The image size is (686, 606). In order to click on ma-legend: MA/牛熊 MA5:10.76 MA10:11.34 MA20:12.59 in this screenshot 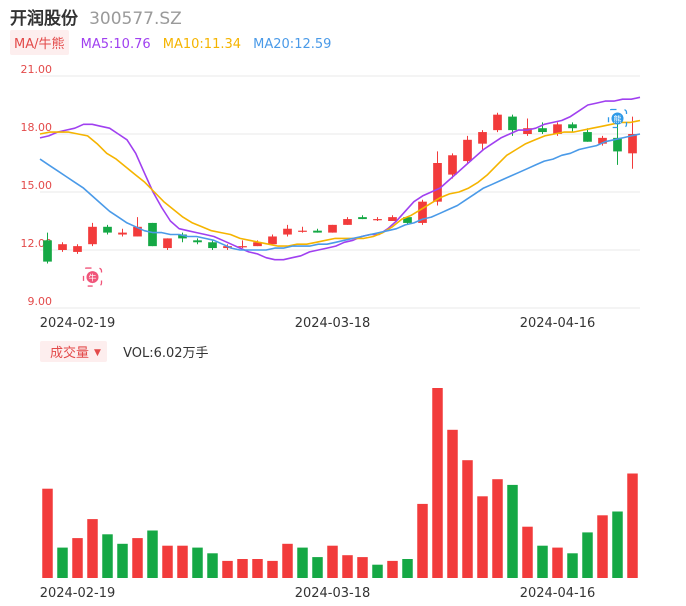, I will do `click(170, 43)`.